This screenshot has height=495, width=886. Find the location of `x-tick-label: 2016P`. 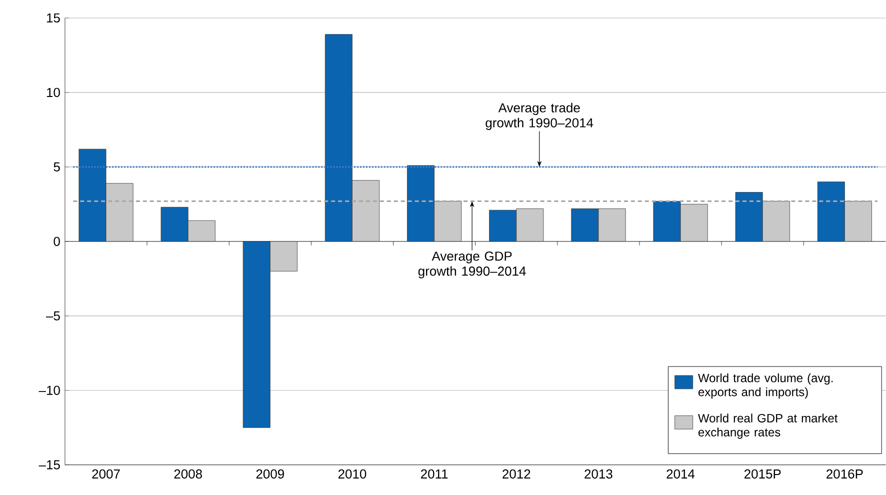

x-tick-label: 2016P is located at coordinates (844, 474).